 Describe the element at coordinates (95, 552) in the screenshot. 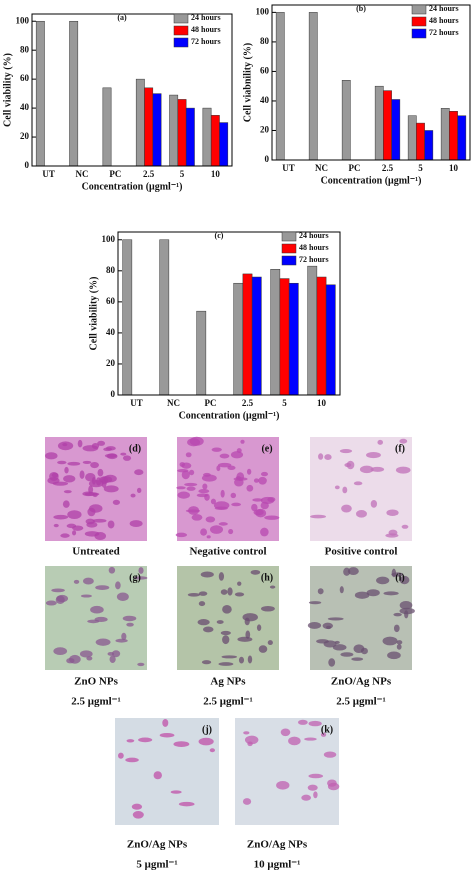

I see `caption: Untreated` at that location.